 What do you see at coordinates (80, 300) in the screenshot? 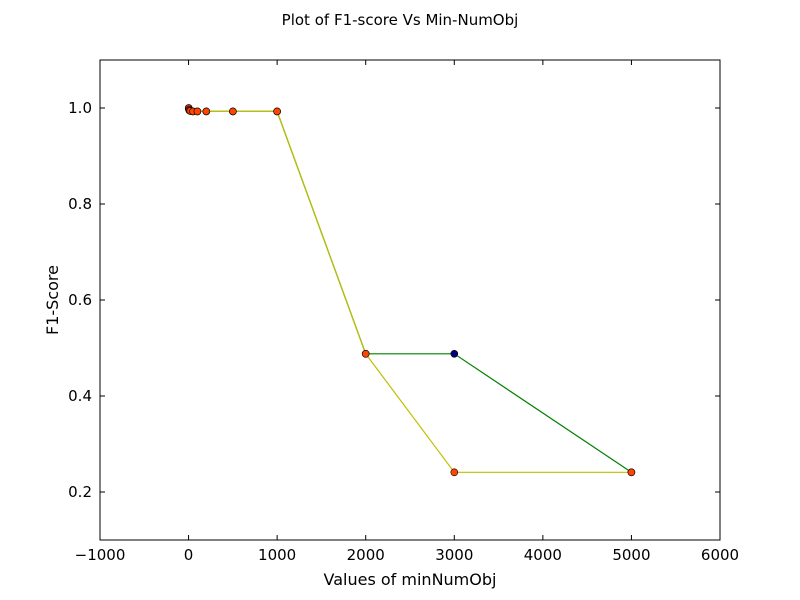
I see `y-tick-label: 0.6` at bounding box center [80, 300].